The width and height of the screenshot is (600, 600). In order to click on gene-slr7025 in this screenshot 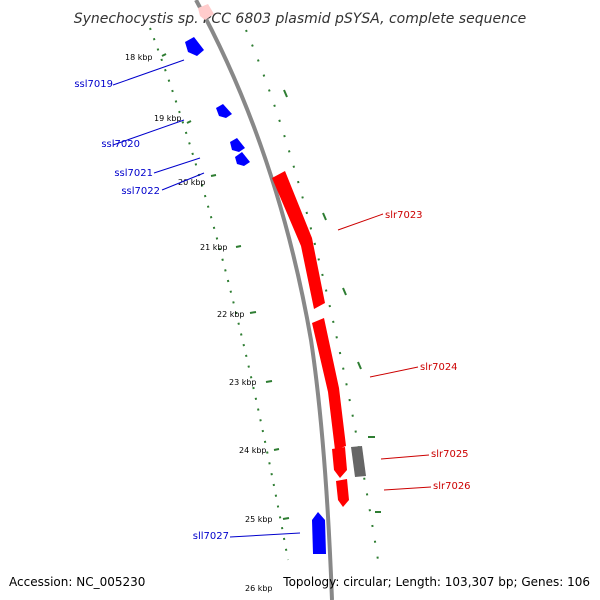, I will do `click(339, 462)`.